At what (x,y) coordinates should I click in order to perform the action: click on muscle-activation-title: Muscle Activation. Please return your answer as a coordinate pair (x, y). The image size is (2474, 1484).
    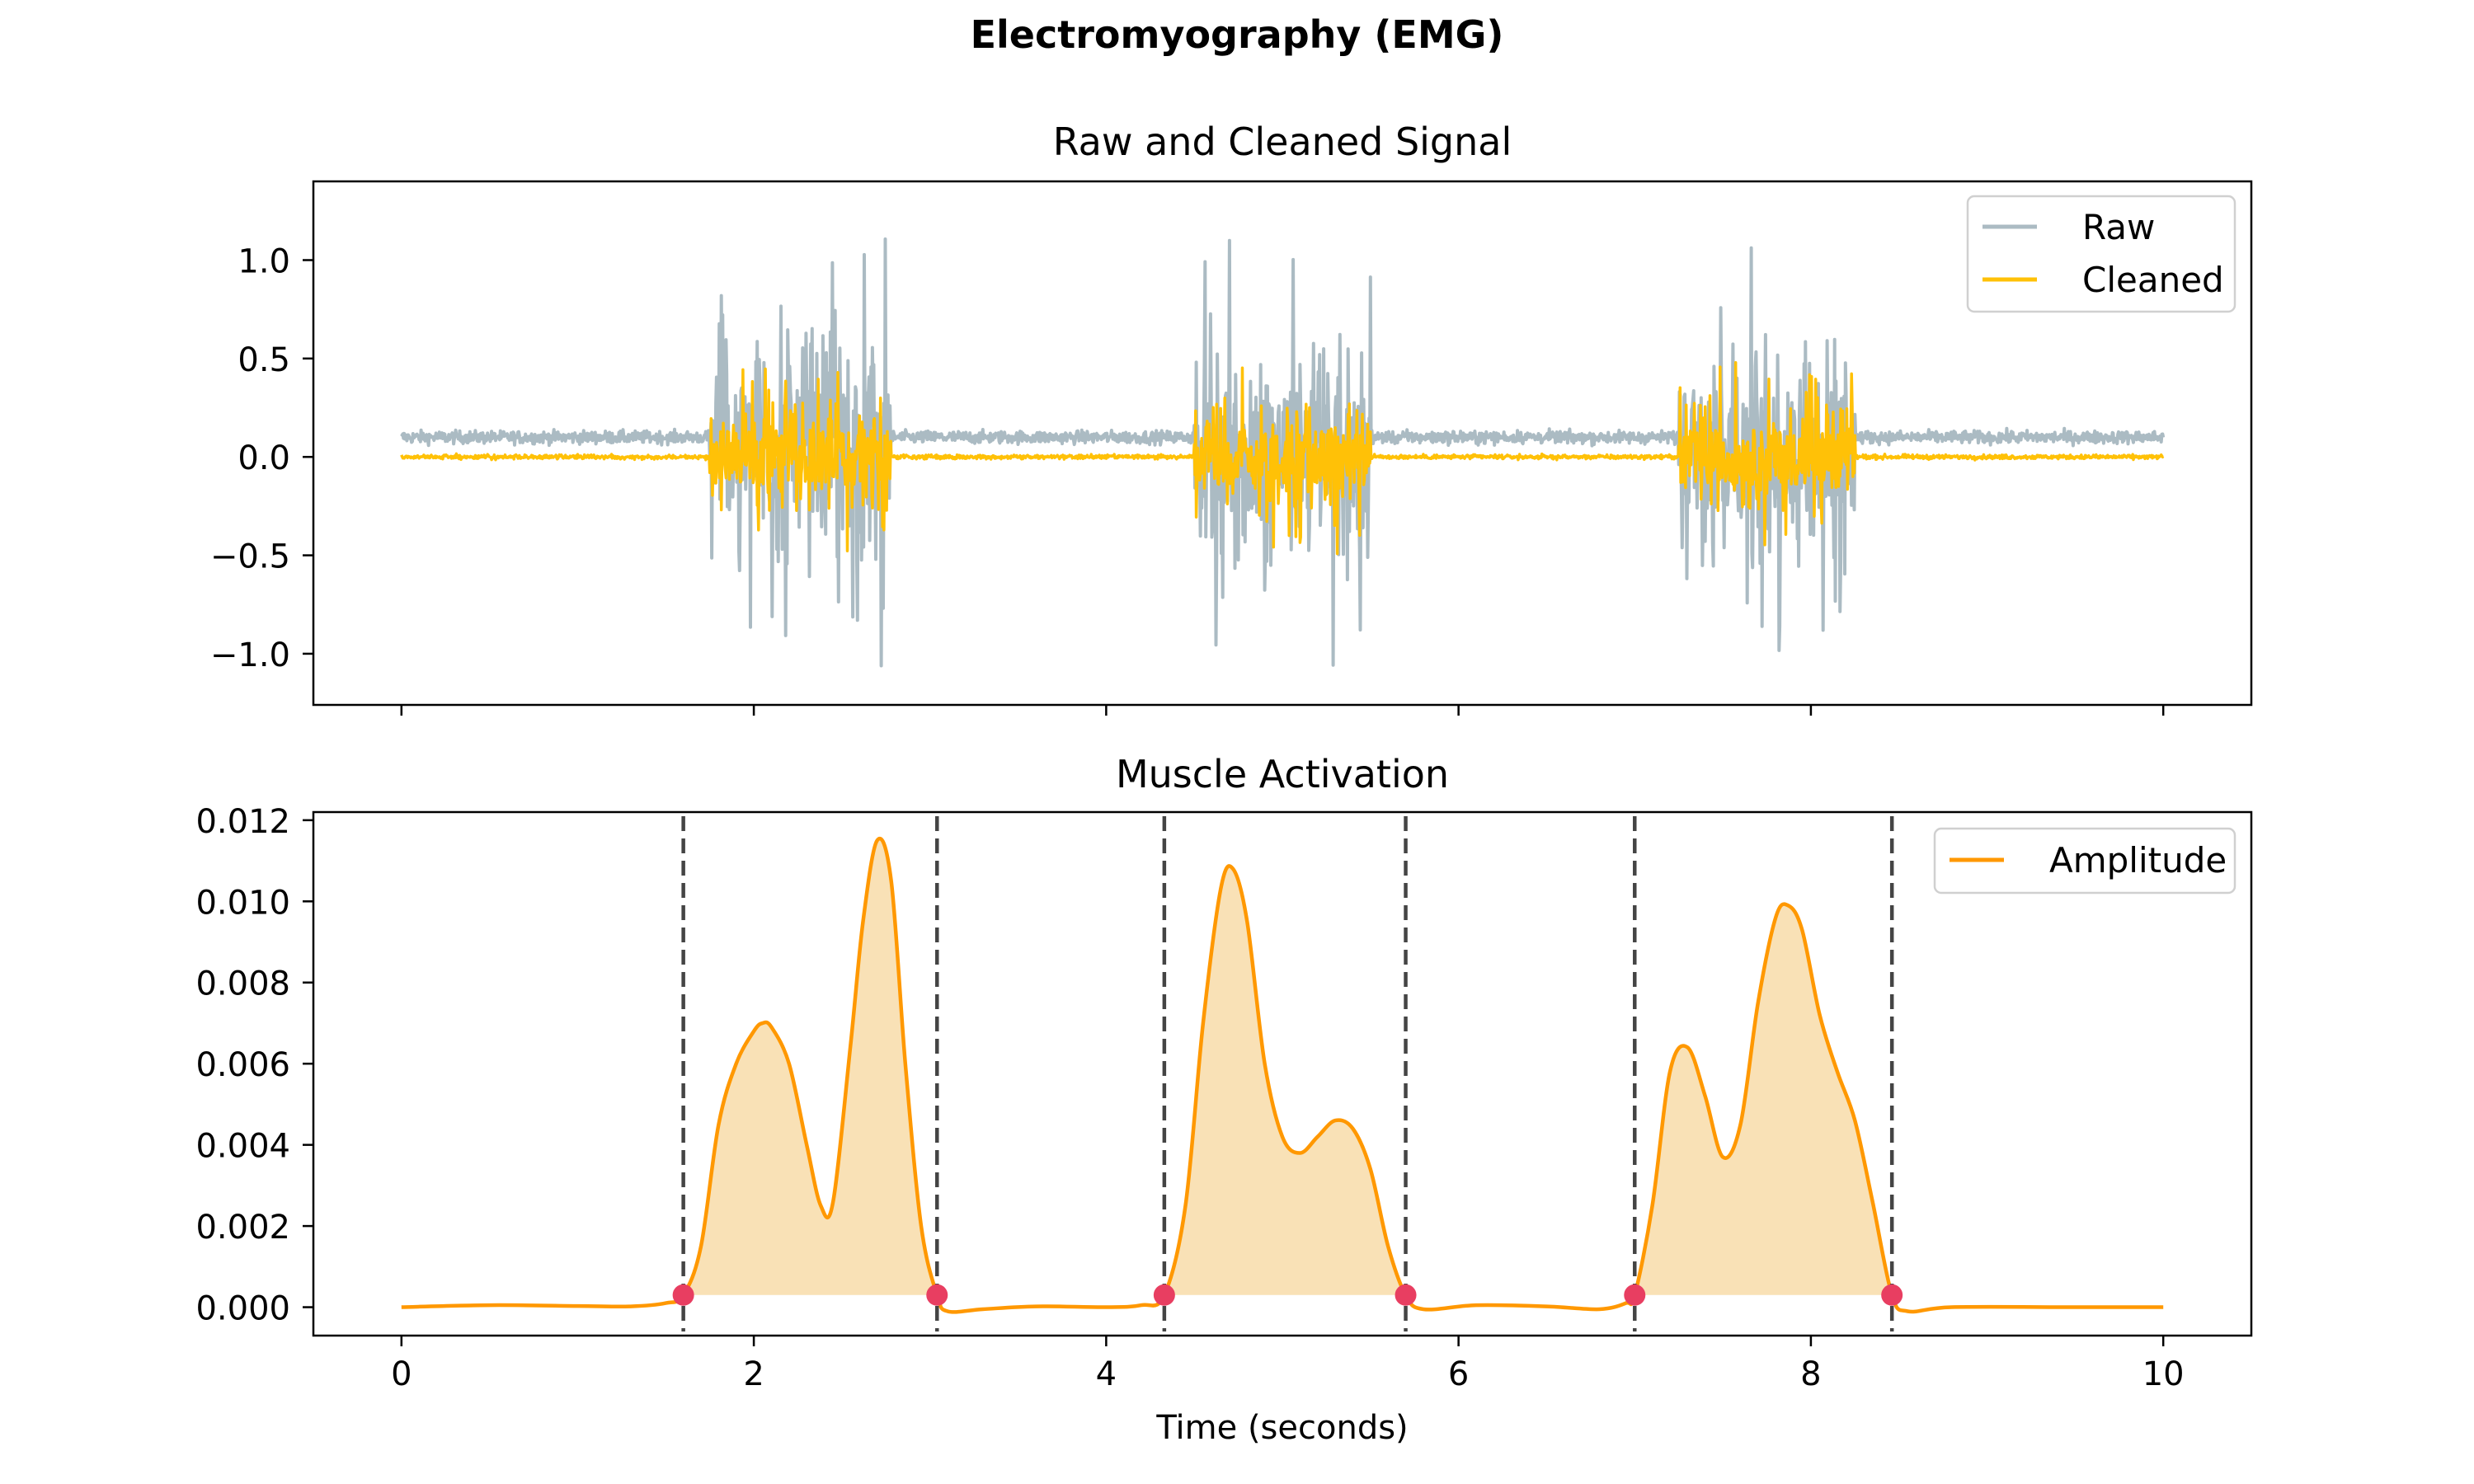
    Looking at the image, I should click on (1282, 774).